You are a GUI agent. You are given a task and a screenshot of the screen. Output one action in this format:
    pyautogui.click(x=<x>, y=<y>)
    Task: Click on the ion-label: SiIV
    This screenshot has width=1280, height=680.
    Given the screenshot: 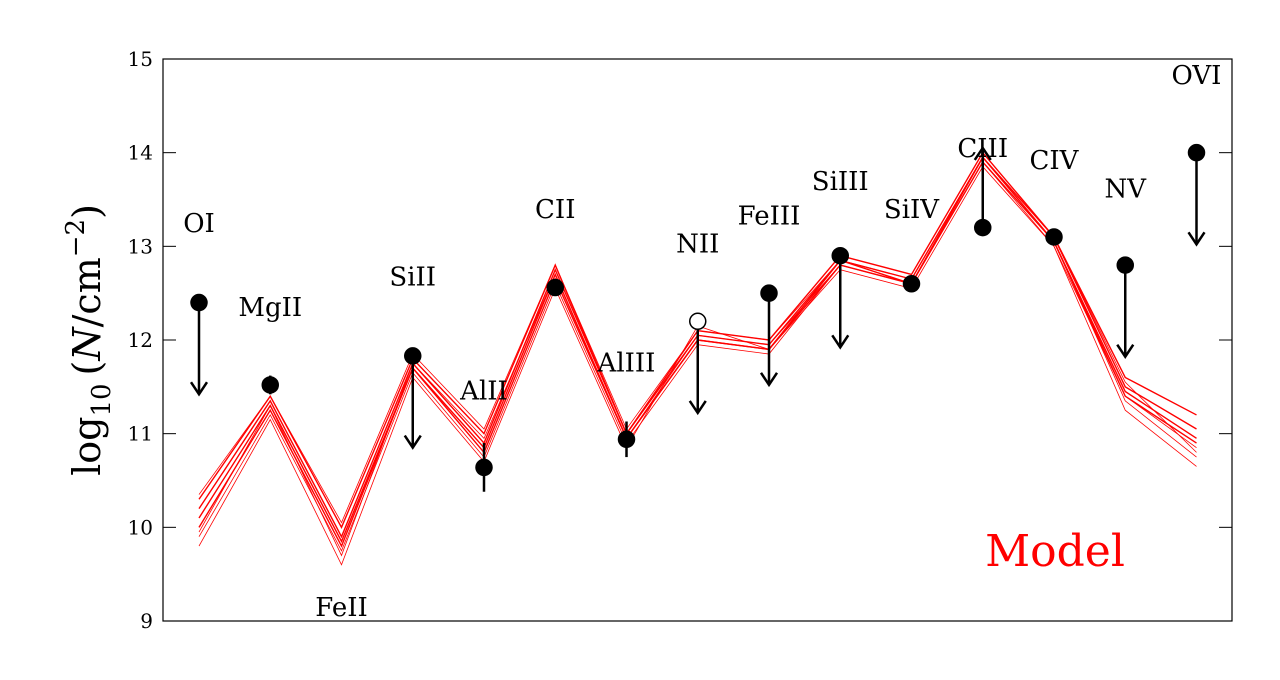 What is the action you would take?
    pyautogui.click(x=912, y=210)
    